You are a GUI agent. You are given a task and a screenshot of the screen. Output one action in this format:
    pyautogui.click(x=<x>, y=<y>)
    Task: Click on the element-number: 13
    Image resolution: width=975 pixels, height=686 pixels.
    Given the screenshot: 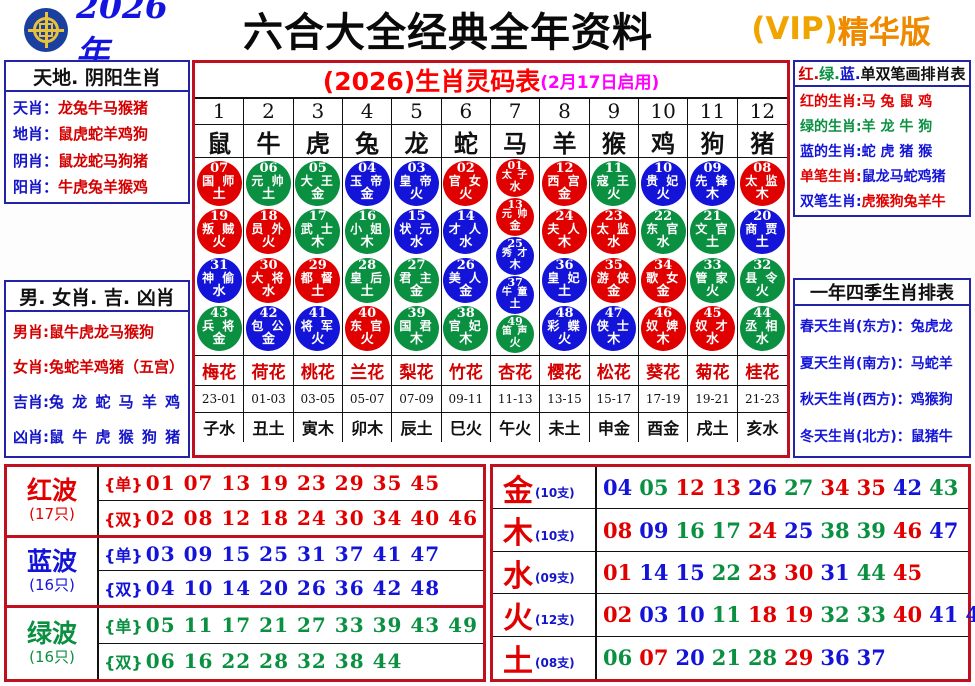 What is the action you would take?
    pyautogui.click(x=726, y=488)
    